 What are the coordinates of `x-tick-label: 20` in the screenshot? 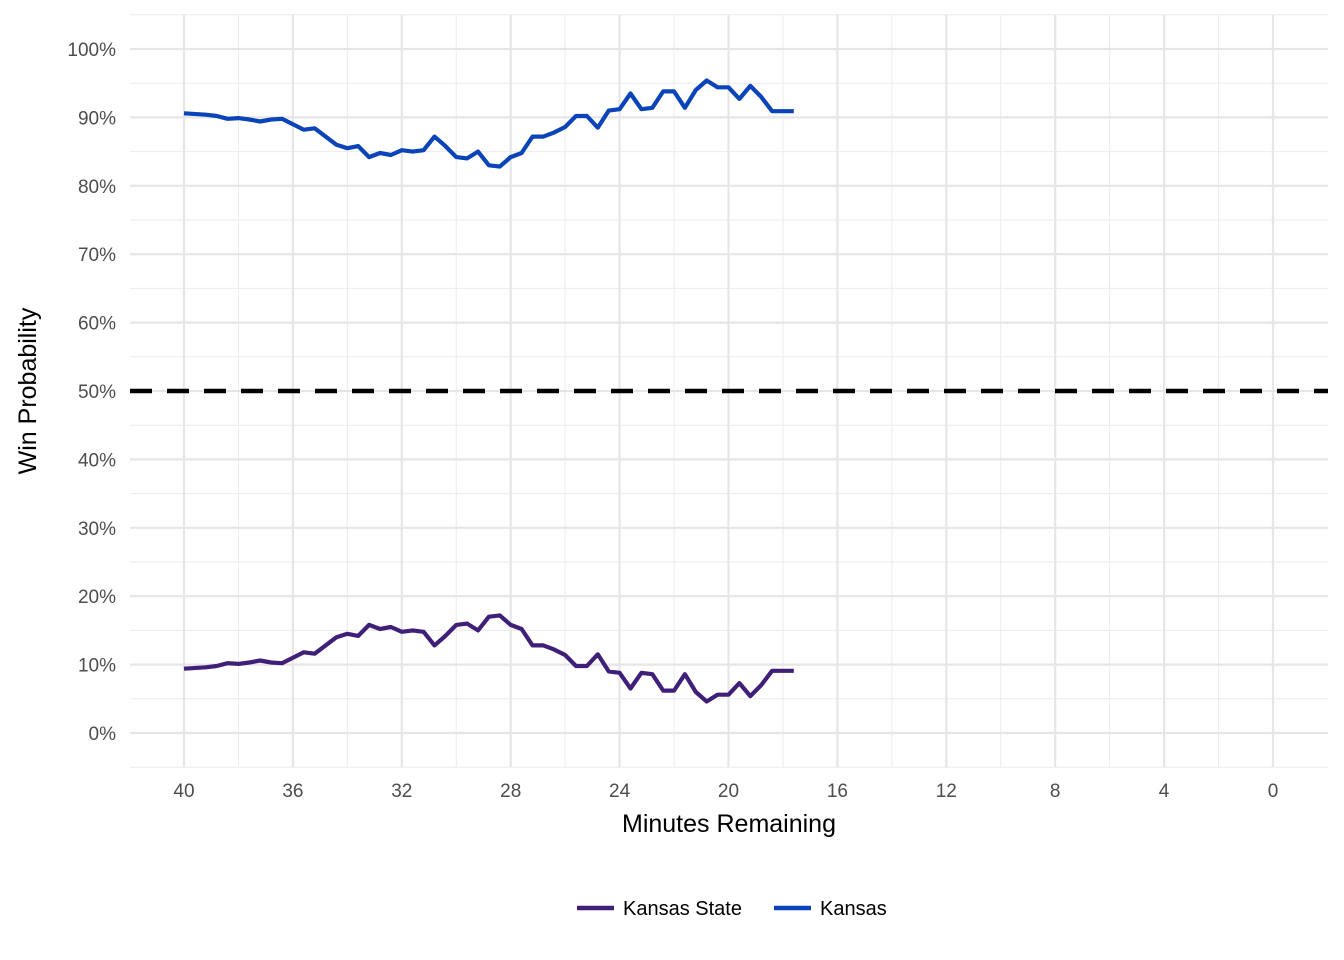 It's located at (728, 791).